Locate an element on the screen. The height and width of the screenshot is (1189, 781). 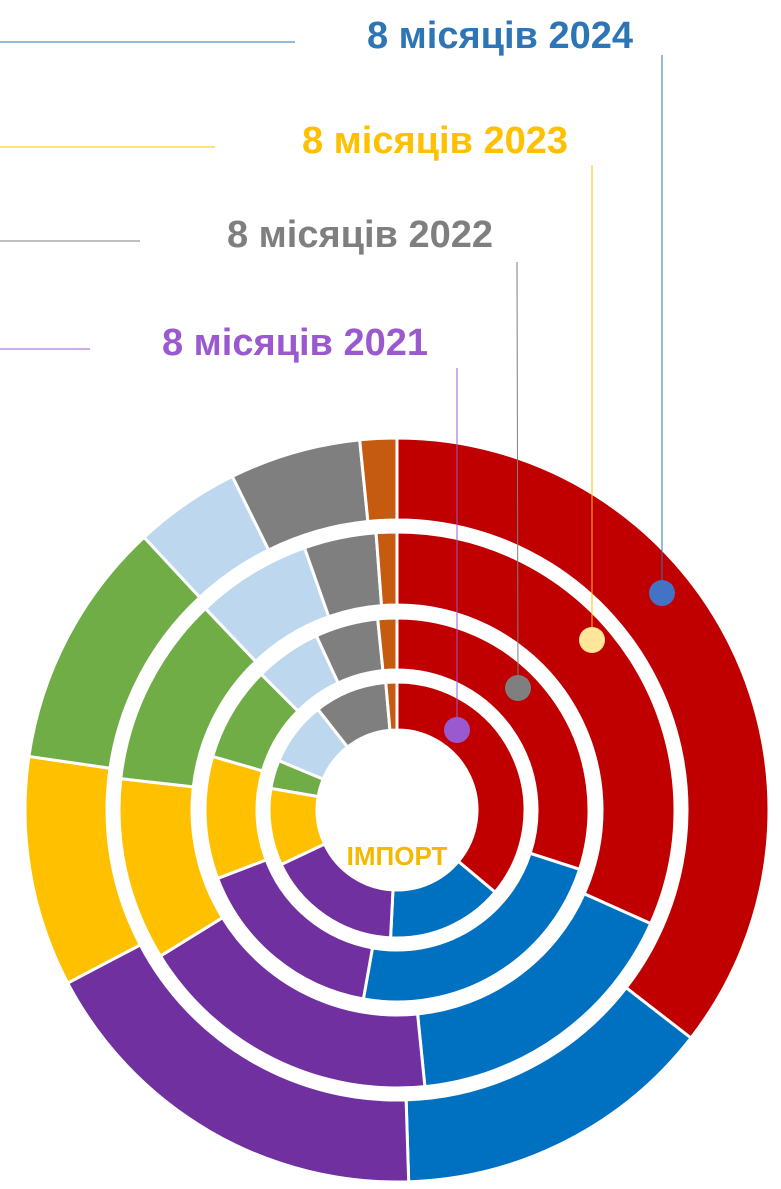
legend-label: 8 місяців 2022 is located at coordinates (360, 235).